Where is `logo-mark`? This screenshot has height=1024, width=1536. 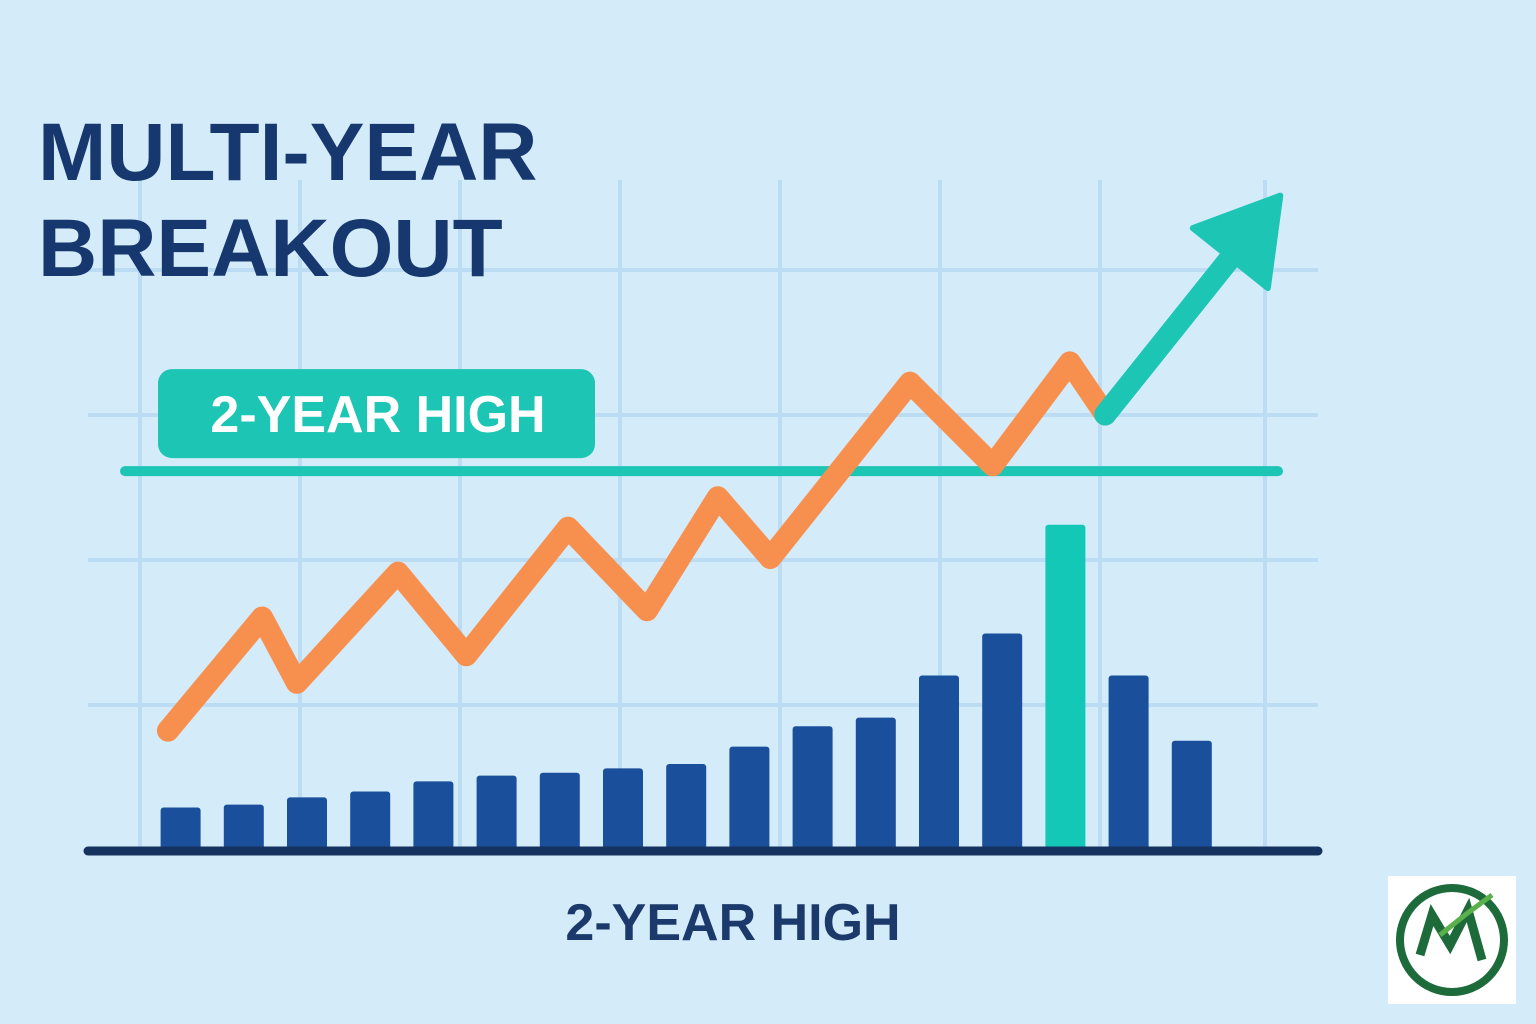
logo-mark is located at coordinates (1451, 929).